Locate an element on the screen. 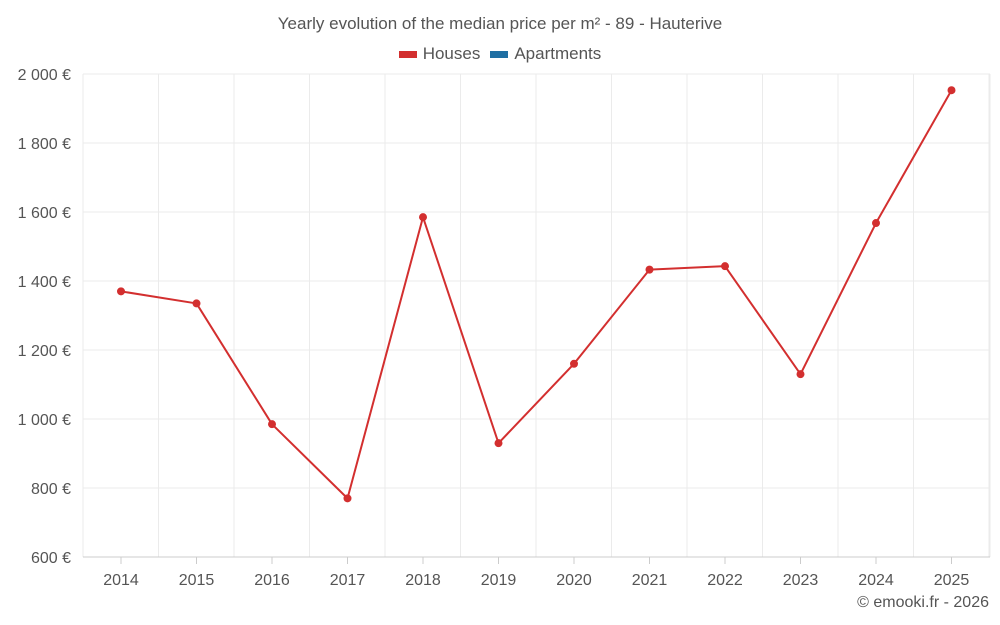  x-tick-label-2022: 2022 is located at coordinates (725, 580).